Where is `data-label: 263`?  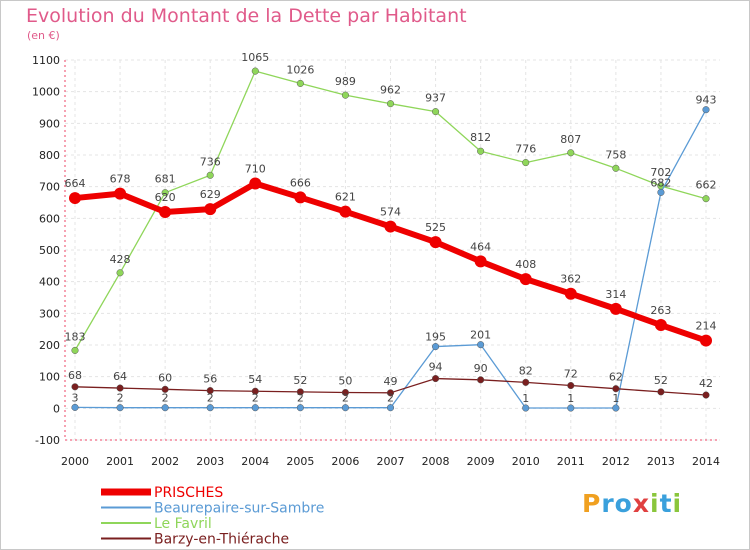
data-label: 263 is located at coordinates (660, 310).